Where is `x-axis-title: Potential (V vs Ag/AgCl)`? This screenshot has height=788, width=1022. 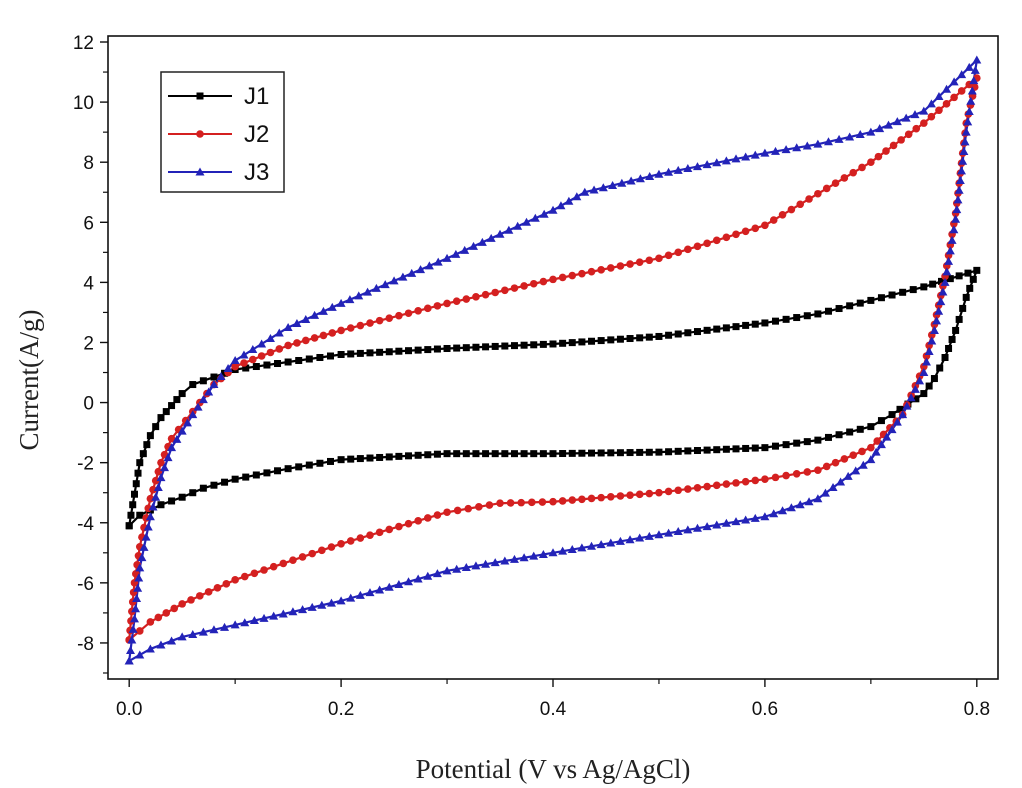
x-axis-title: Potential (V vs Ag/AgCl) is located at coordinates (553, 769).